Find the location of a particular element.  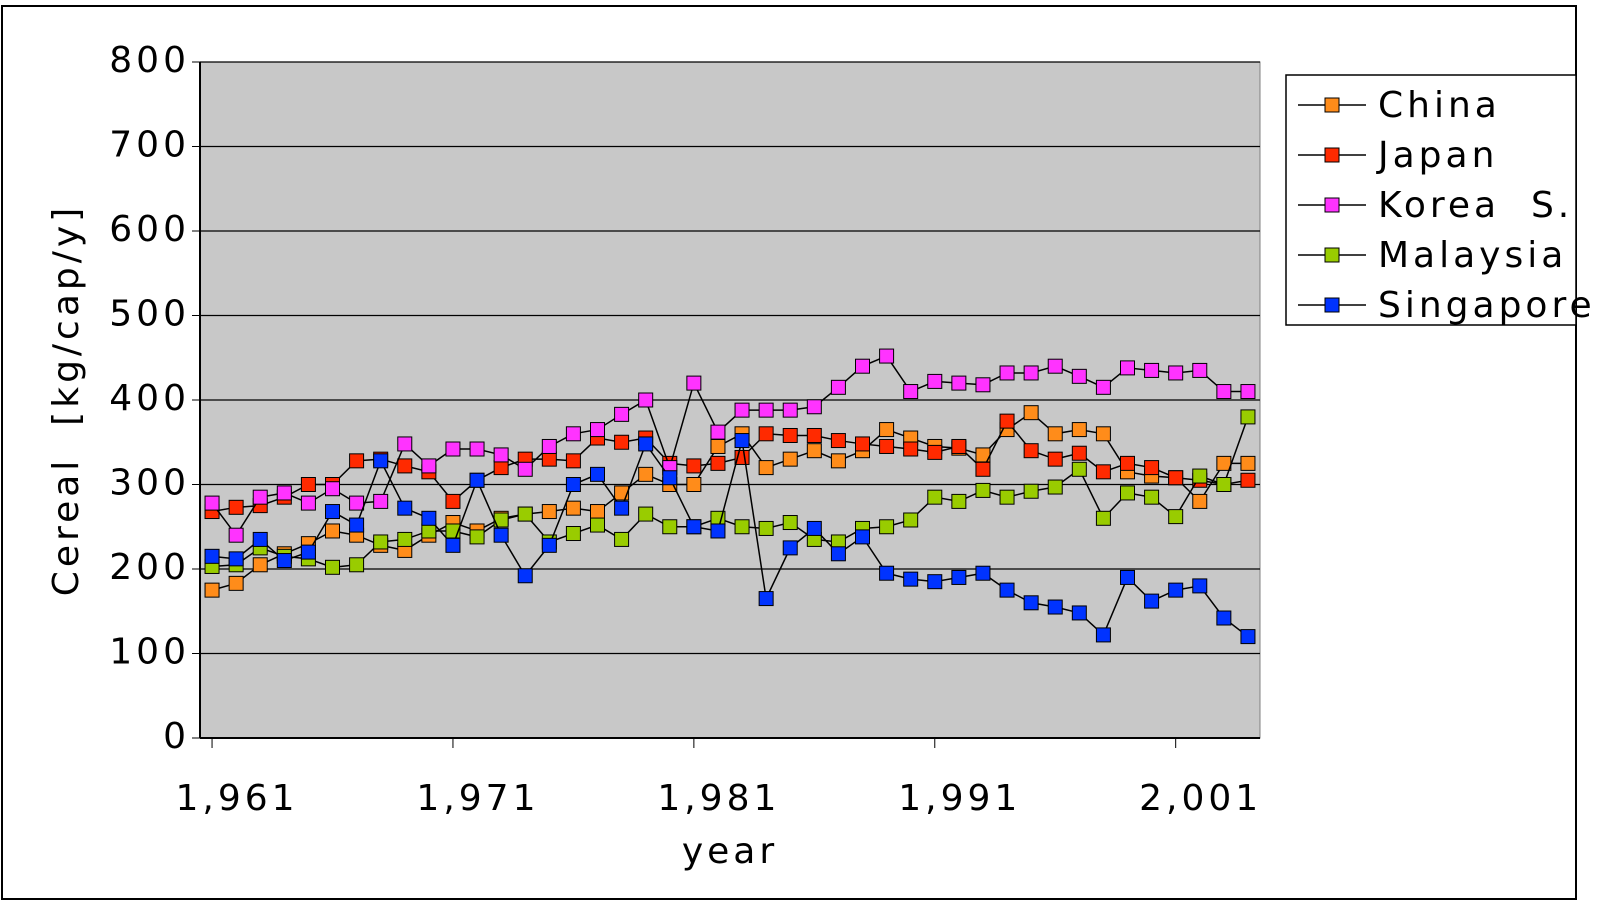

legend-label: Malaysia is located at coordinates (1472, 255).